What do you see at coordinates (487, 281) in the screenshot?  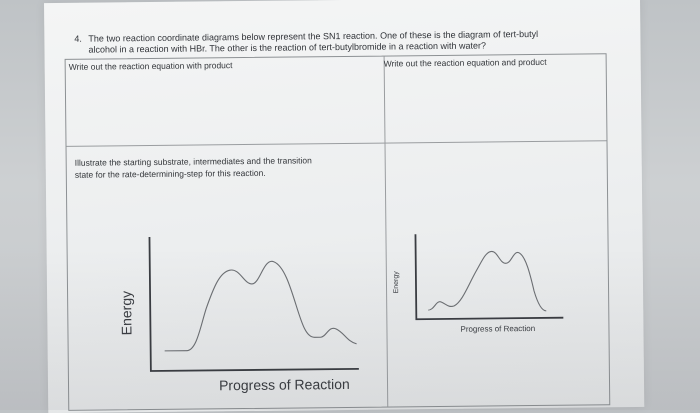 I see `right-energy-curve` at bounding box center [487, 281].